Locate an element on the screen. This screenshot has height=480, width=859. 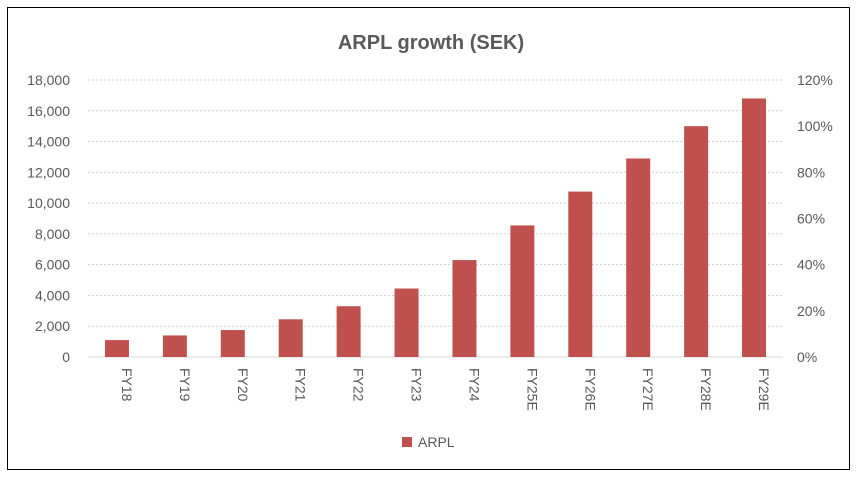
right-tick-label: 0% is located at coordinates (807, 357).